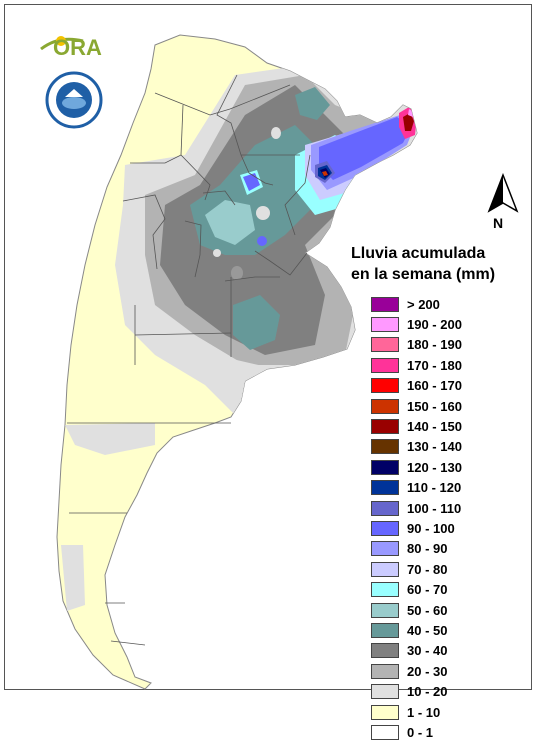 The height and width of the screenshot is (743, 538). I want to click on legend-label: 120 - 130, so click(434, 467).